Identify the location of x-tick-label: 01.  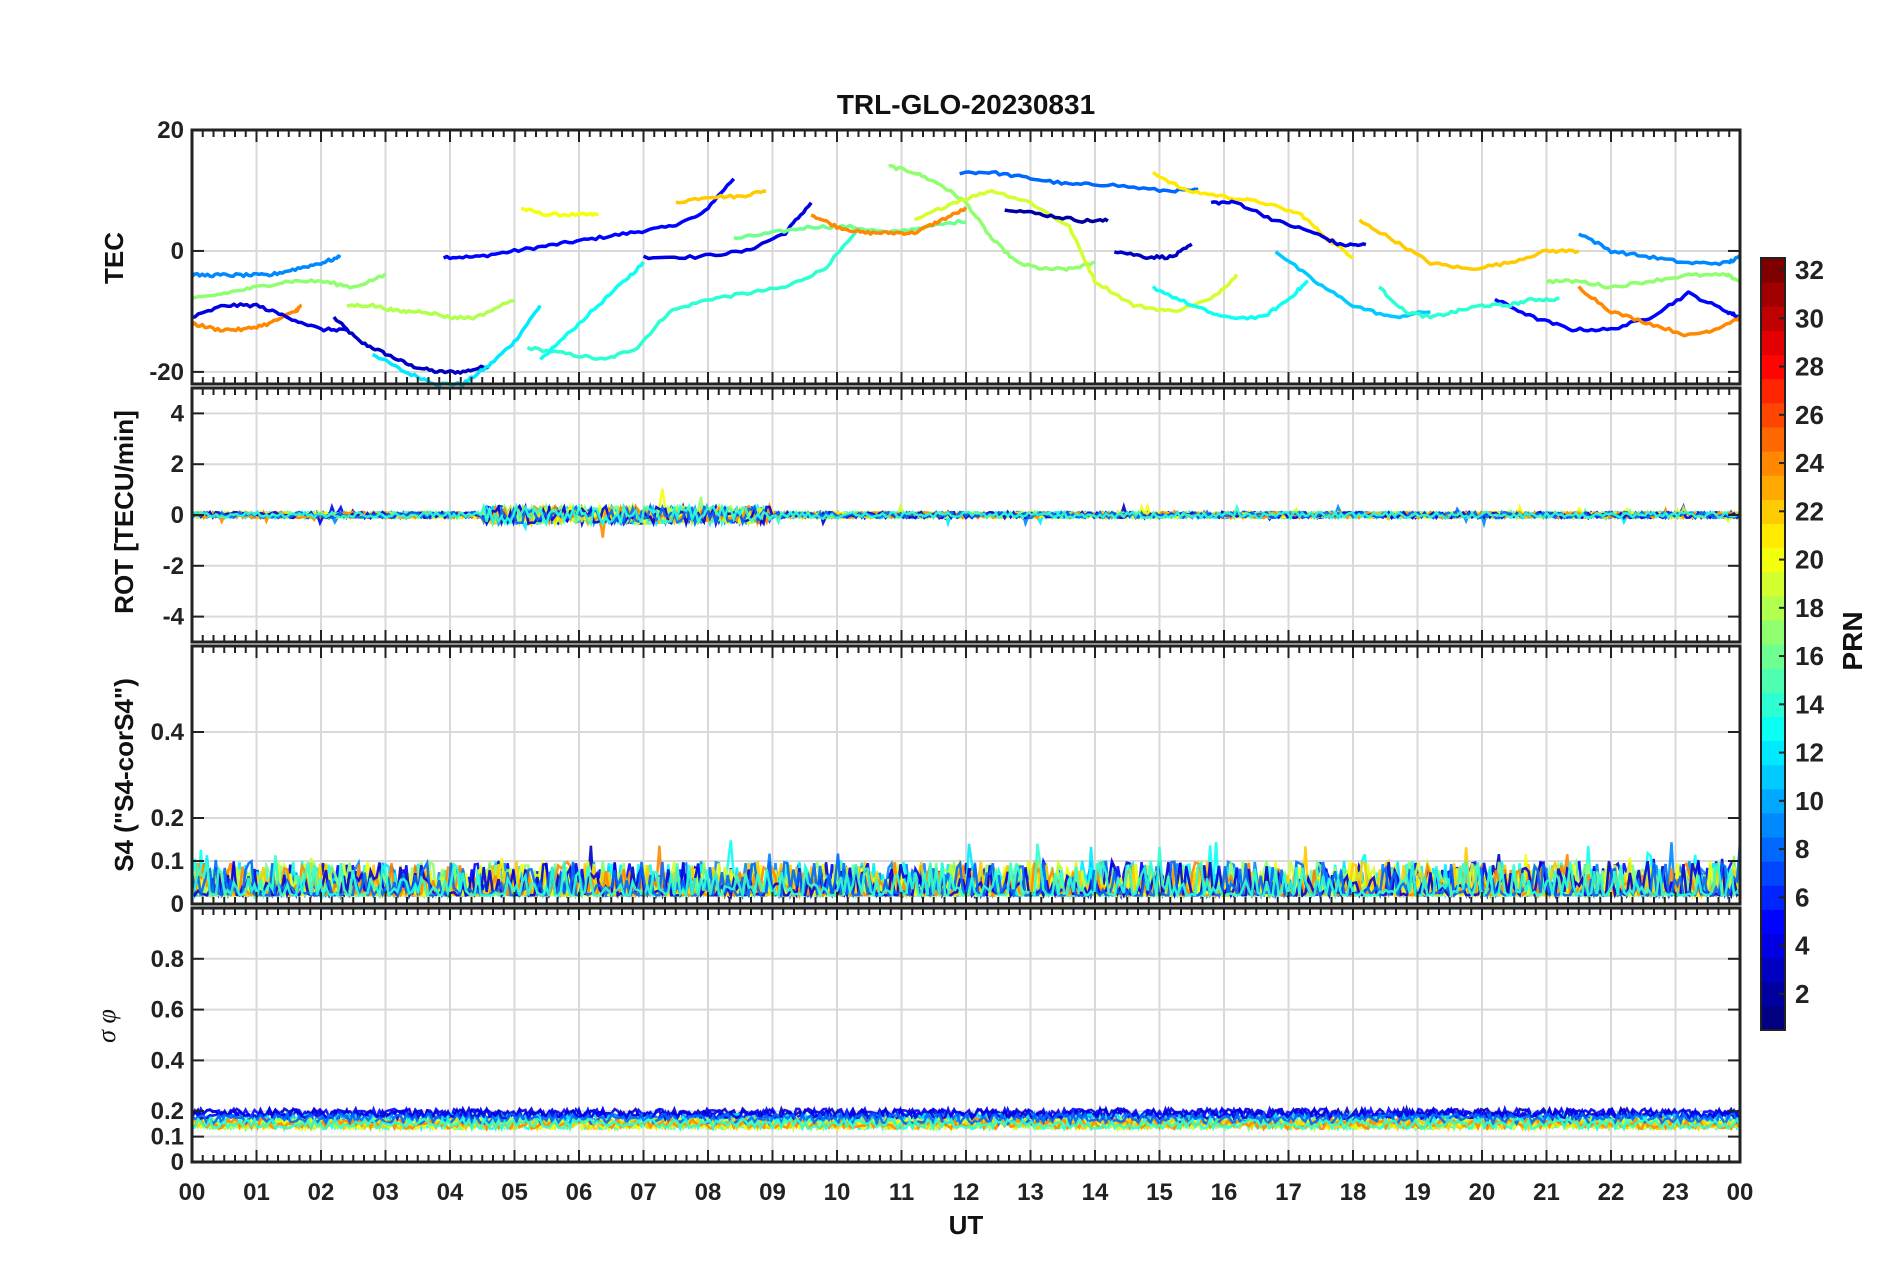
(256, 1192).